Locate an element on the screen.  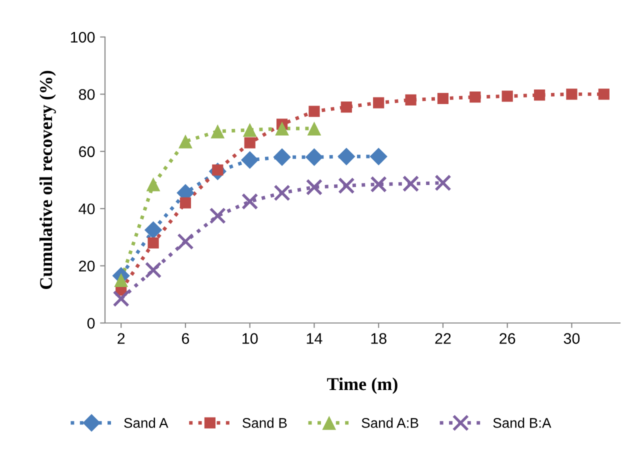
x-tick-label: 6 is located at coordinates (186, 338).